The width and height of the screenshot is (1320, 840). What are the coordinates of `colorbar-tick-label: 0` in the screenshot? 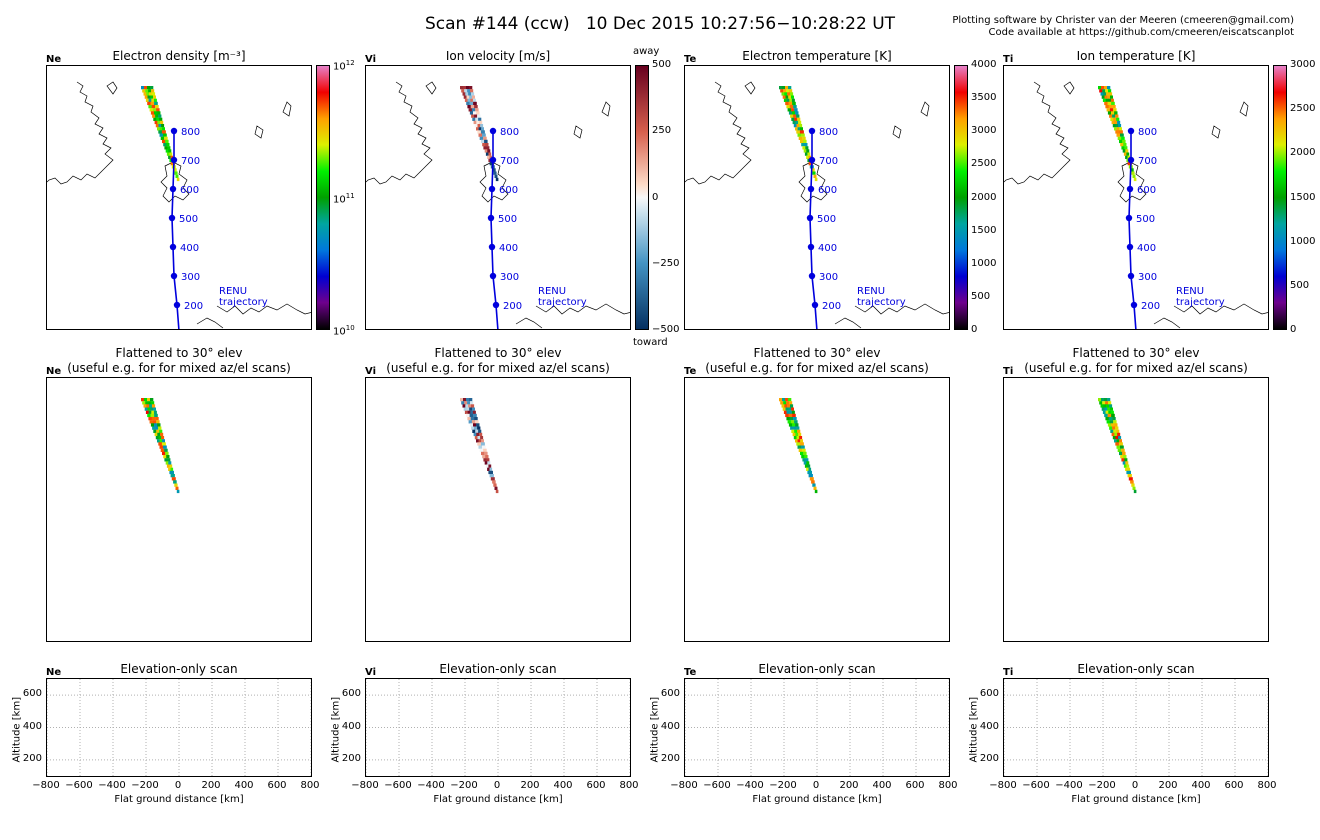 It's located at (974, 329).